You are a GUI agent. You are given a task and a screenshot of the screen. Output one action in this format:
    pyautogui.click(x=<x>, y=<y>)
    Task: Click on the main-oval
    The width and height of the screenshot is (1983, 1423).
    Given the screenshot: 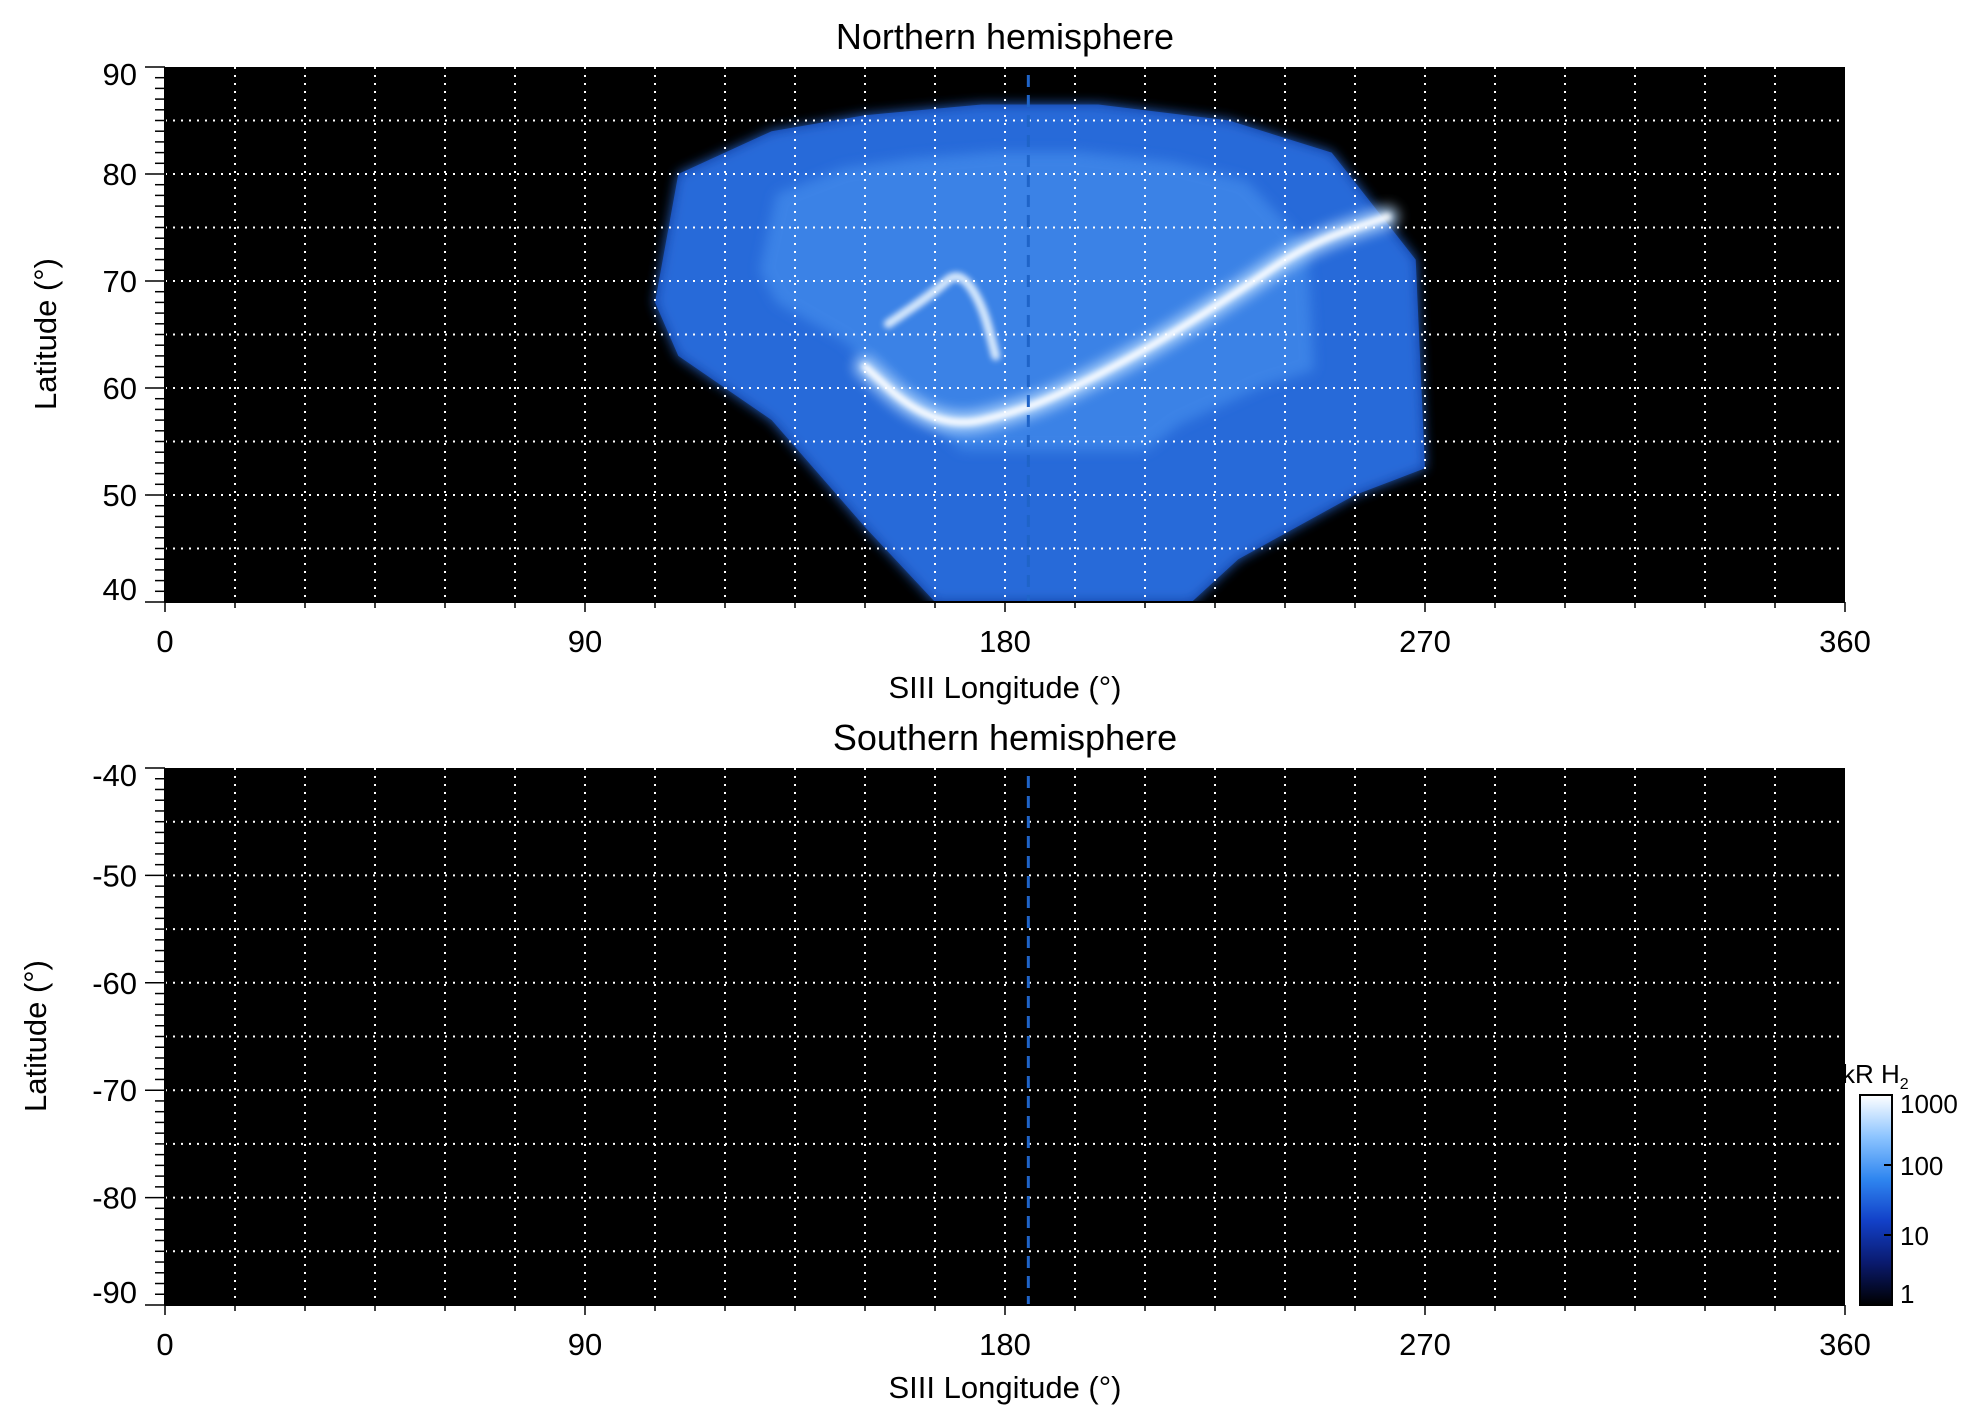 What is the action you would take?
    pyautogui.click(x=1126, y=319)
    